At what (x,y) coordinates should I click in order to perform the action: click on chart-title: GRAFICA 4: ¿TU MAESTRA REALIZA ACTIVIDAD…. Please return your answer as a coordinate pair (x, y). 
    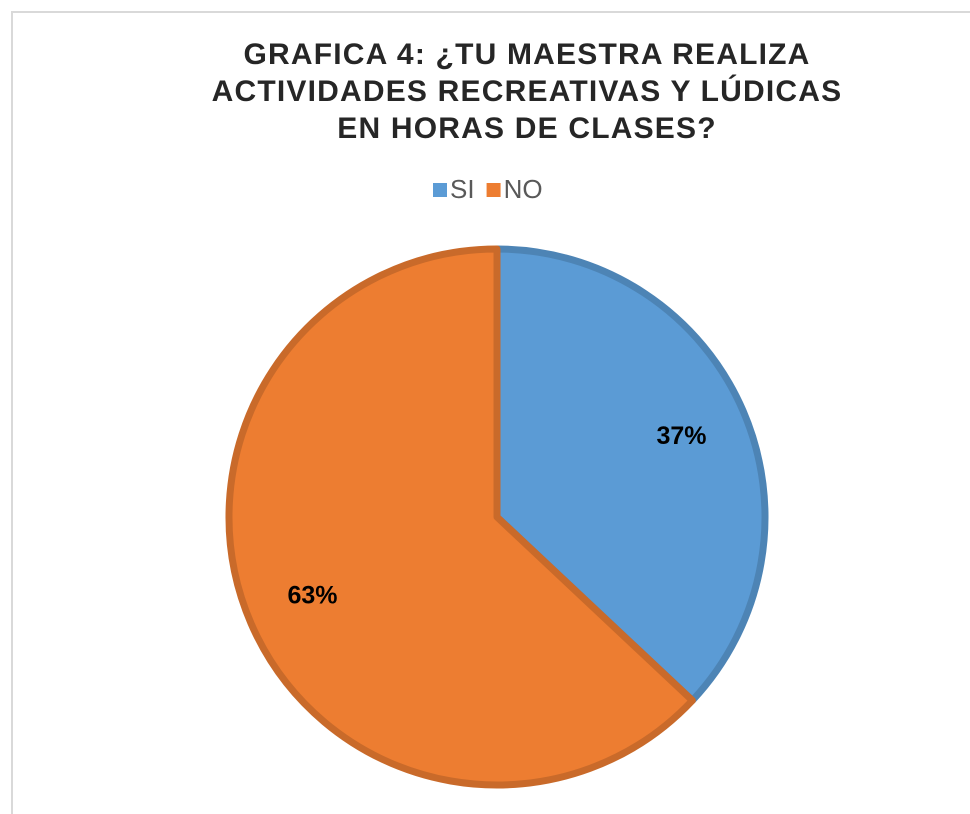
    Looking at the image, I should click on (527, 91).